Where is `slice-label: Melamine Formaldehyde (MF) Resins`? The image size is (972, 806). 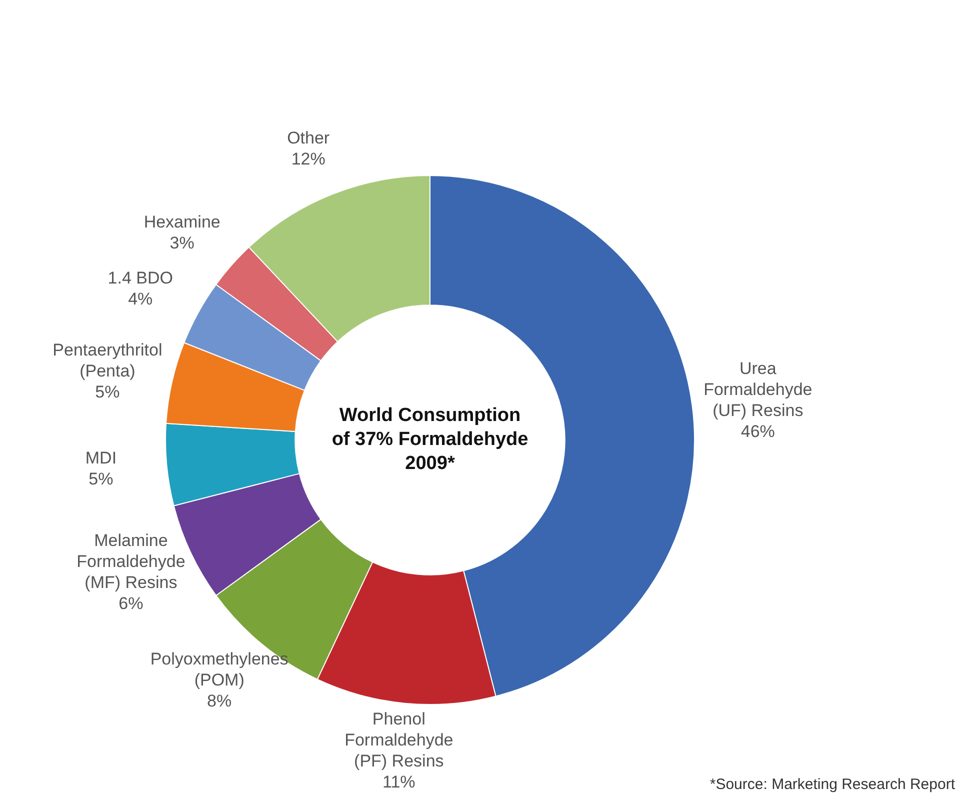
slice-label: Melamine Formaldehyde (MF) Resins is located at coordinates (131, 561).